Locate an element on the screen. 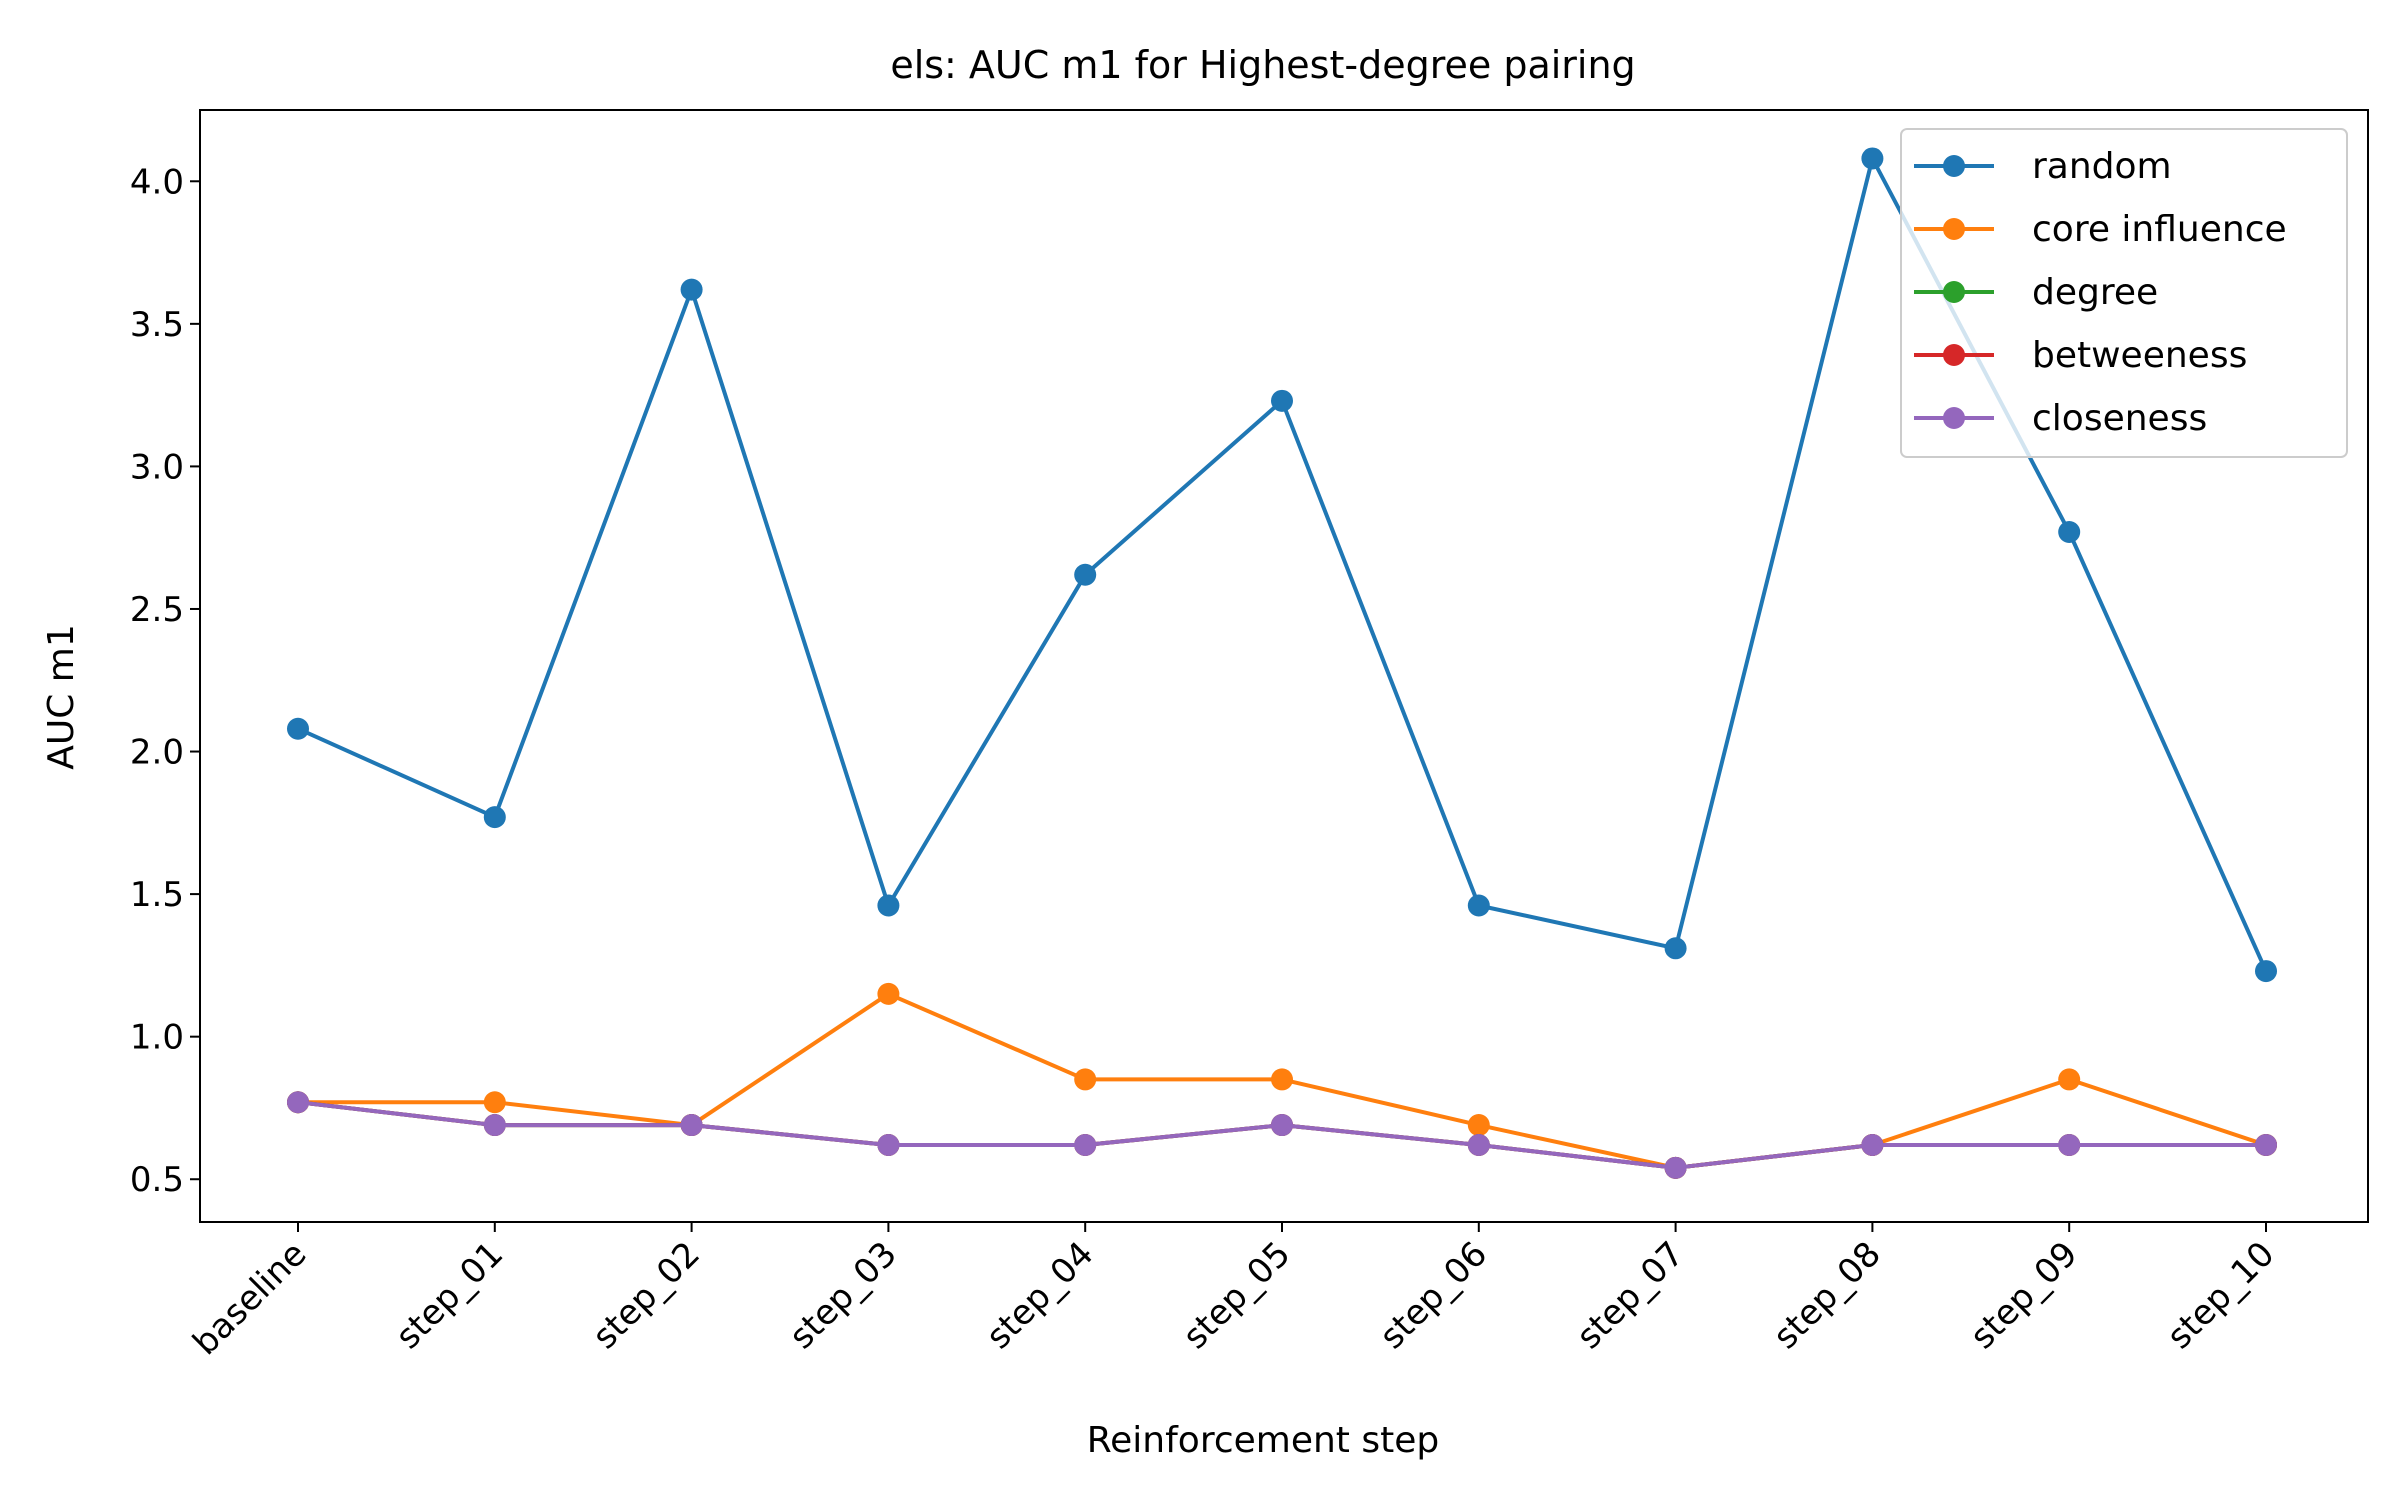  y-tick-label: 1.5 is located at coordinates (157, 895).